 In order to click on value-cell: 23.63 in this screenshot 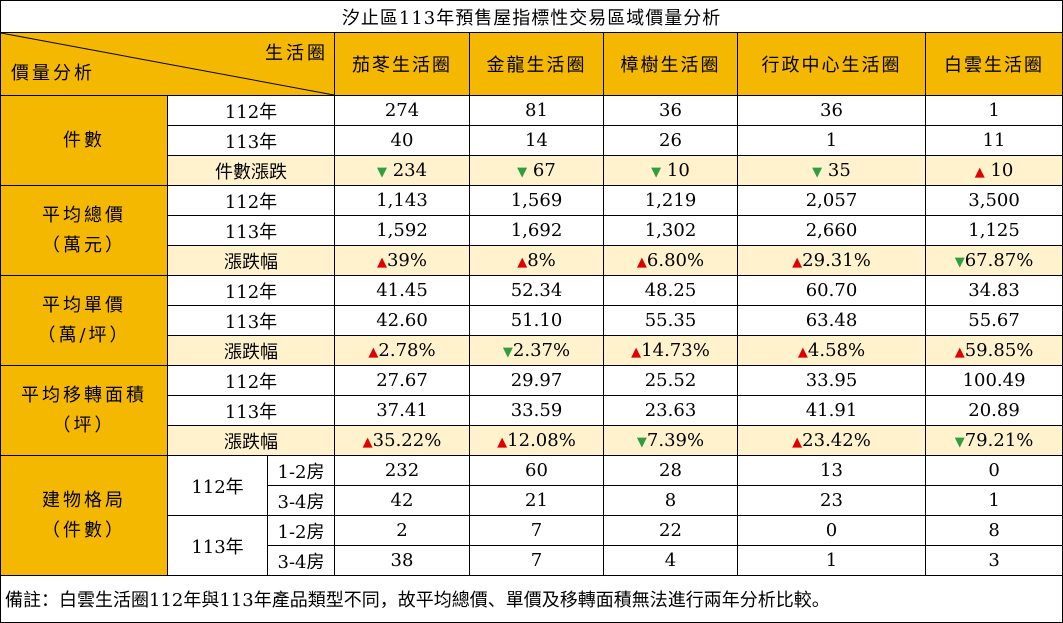, I will do `click(670, 410)`.